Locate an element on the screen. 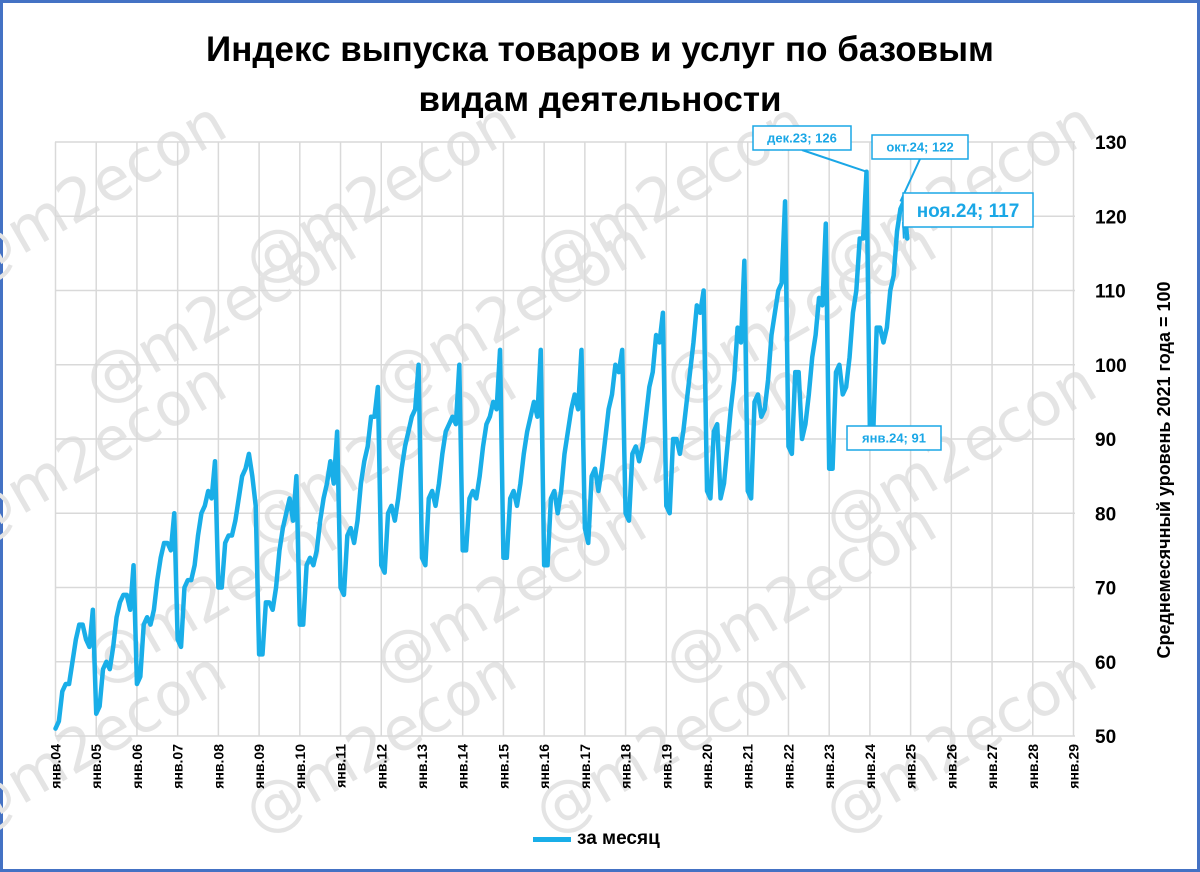 The image size is (1200, 872). x-tick-label: янв.22 is located at coordinates (788, 766).